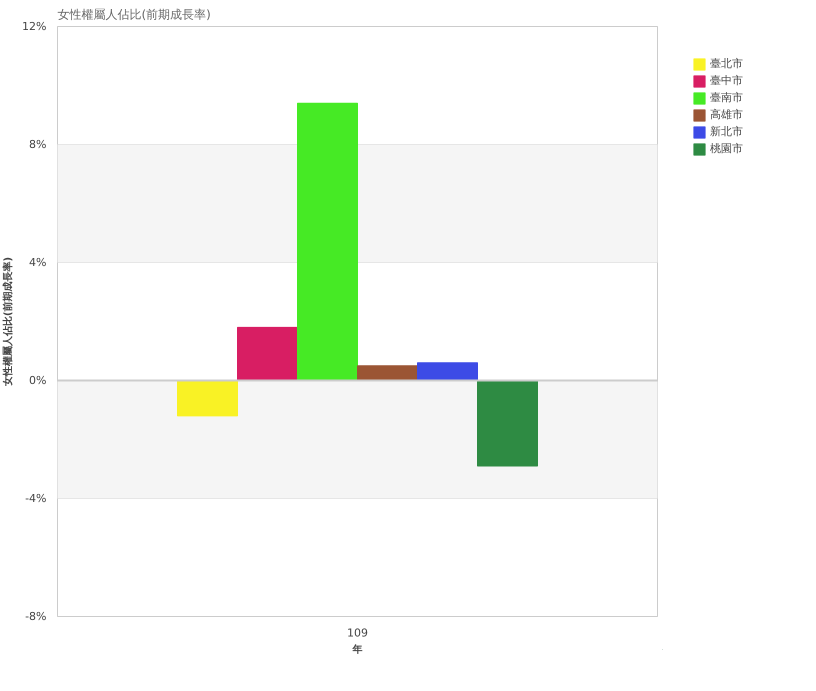  What do you see at coordinates (726, 131) in the screenshot?
I see `legend-label: 新北市` at bounding box center [726, 131].